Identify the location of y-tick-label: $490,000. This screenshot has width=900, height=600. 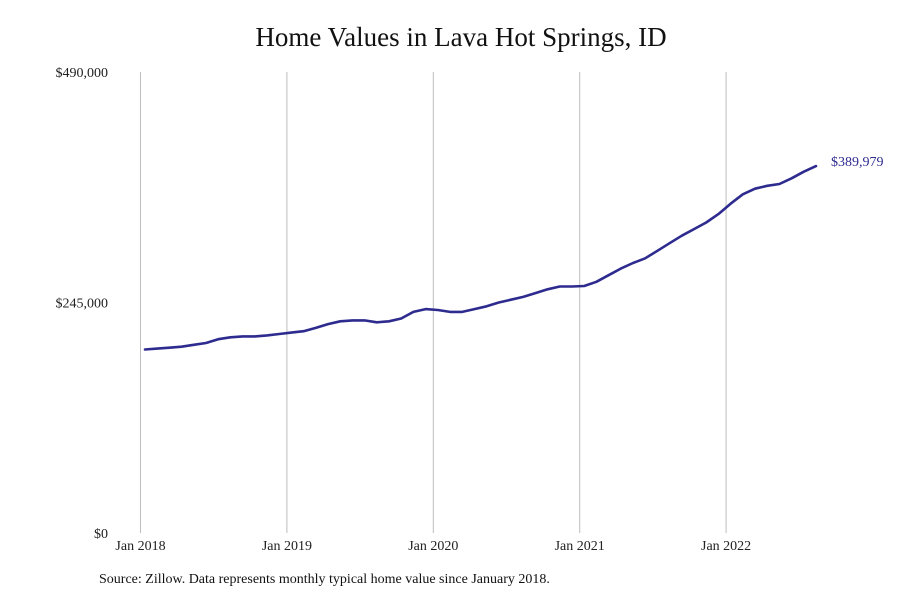
(82, 73).